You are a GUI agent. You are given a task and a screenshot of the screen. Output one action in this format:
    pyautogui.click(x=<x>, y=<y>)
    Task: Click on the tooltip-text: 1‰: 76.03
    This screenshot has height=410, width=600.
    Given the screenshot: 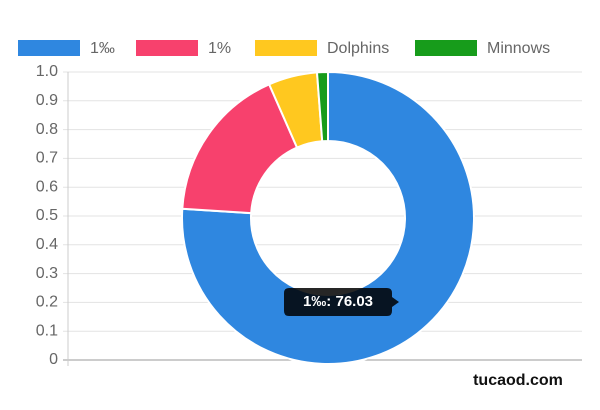 What is the action you would take?
    pyautogui.click(x=338, y=301)
    